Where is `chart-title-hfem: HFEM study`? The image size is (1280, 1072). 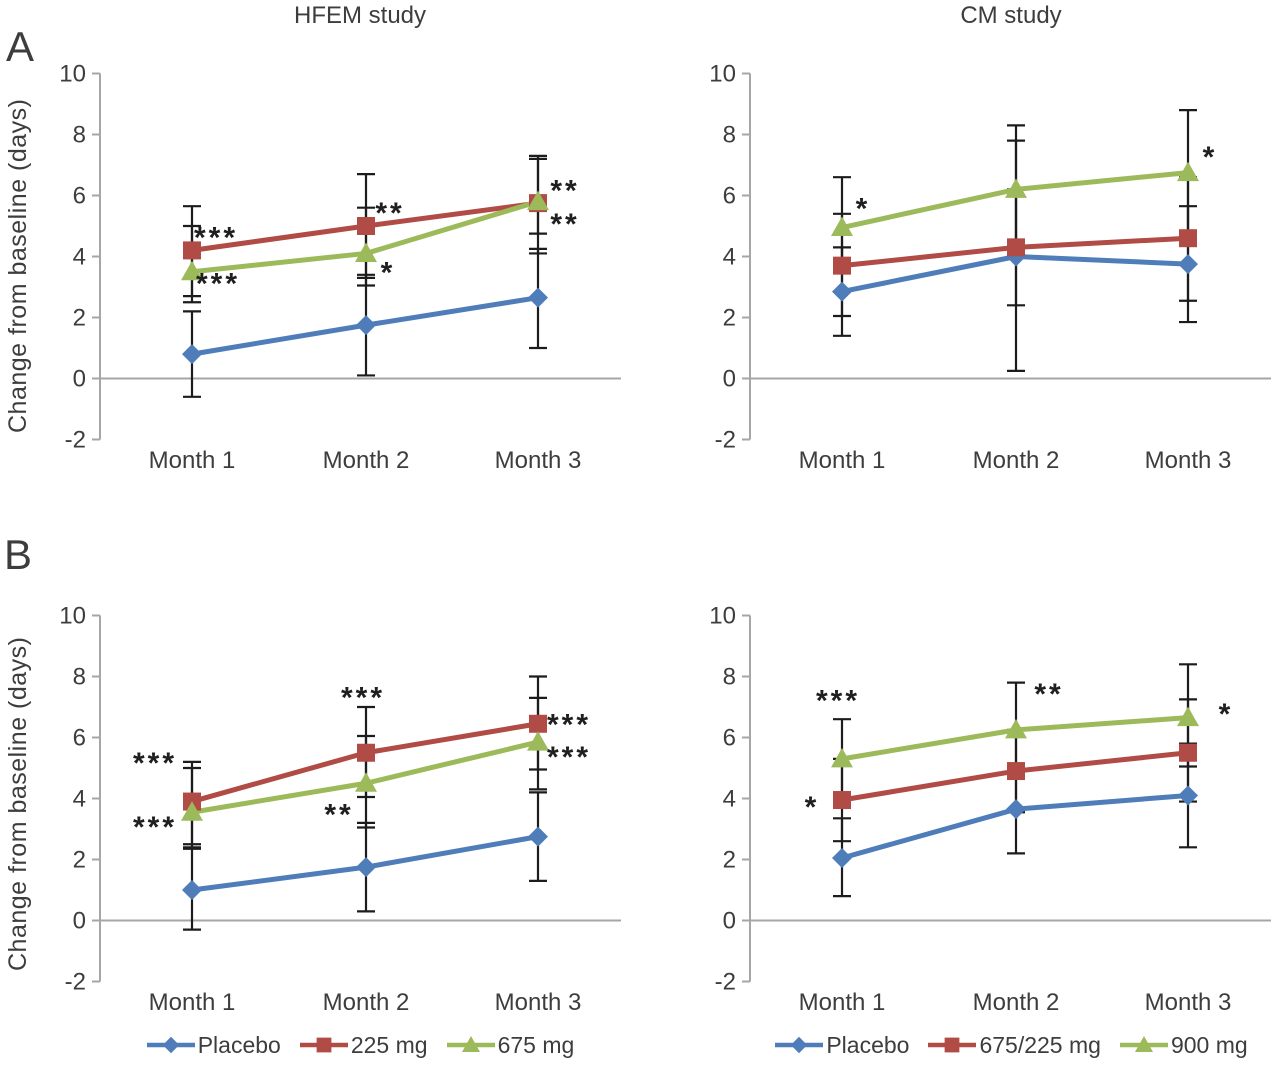
chart-title-hfem: HFEM study is located at coordinates (360, 15).